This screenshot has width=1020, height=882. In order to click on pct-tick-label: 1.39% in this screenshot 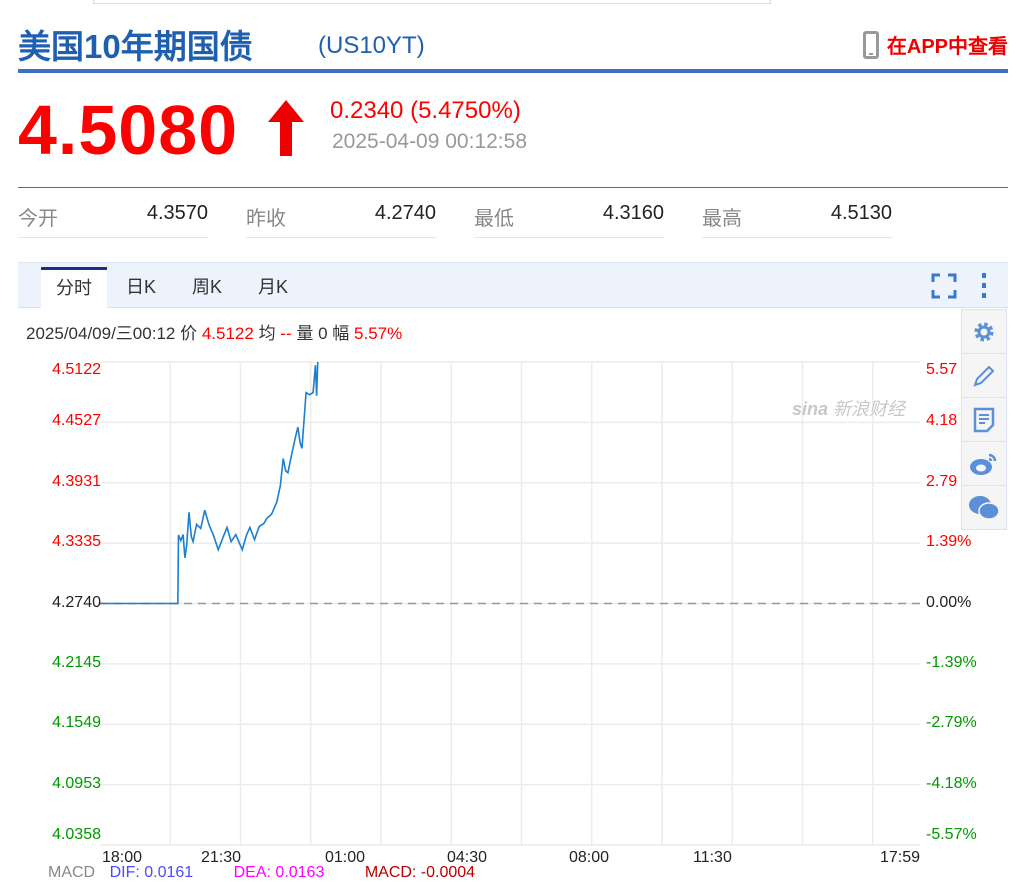, I will do `click(949, 542)`.